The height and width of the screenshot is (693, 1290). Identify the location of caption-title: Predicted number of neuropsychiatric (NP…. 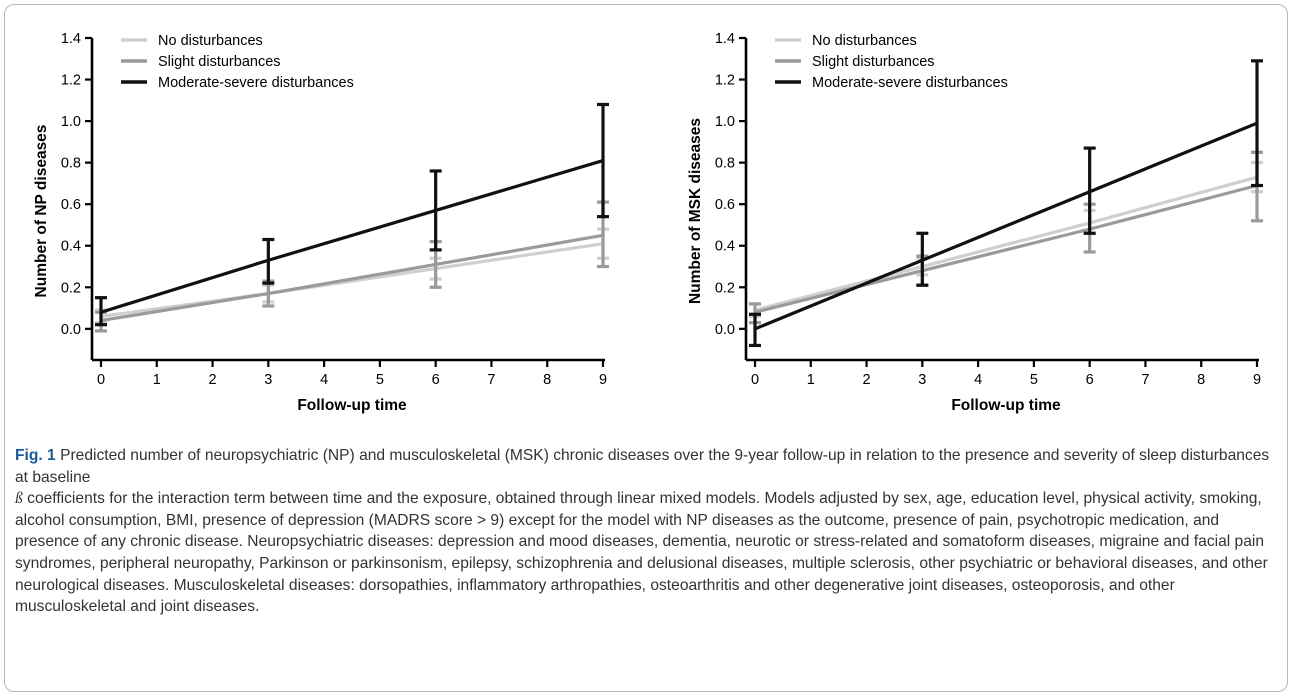
(642, 466).